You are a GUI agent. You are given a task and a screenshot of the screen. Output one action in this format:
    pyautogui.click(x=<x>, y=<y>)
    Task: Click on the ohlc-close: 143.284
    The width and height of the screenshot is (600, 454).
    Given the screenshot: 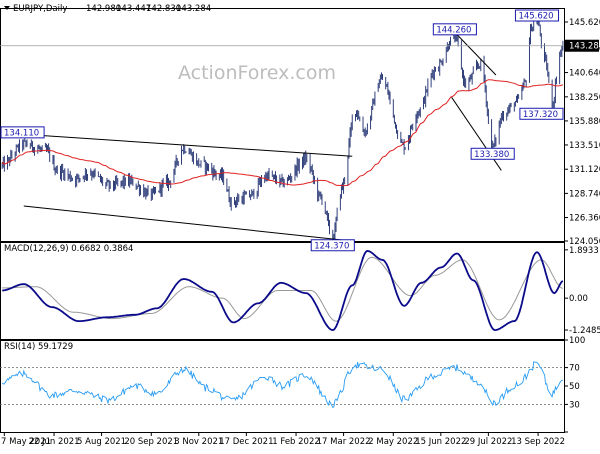 What is the action you would take?
    pyautogui.click(x=193, y=9)
    